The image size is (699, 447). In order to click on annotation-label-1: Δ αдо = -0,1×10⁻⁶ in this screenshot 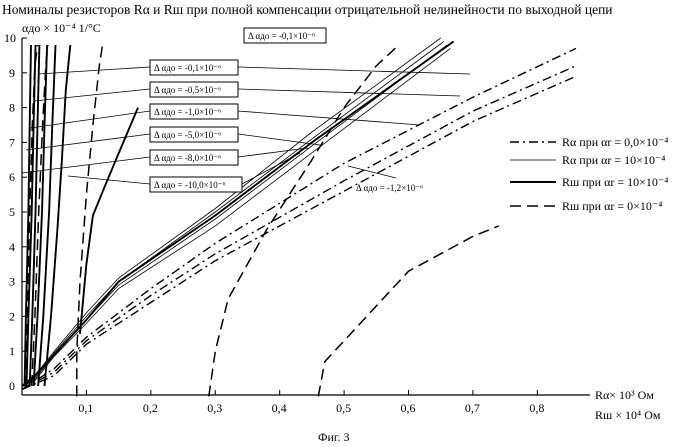, I will do `click(281, 36)`.